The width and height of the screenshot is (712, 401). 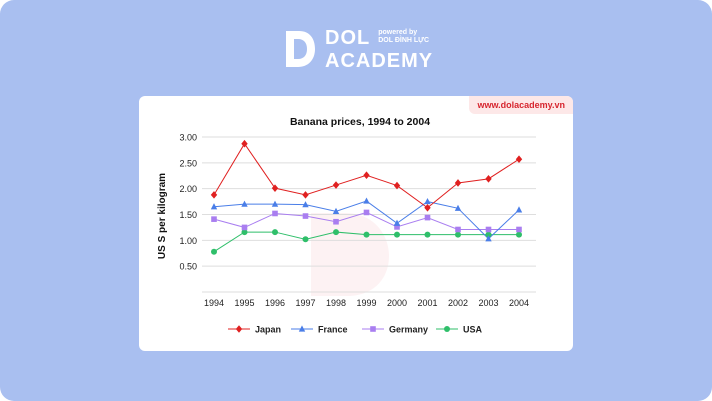 What do you see at coordinates (458, 303) in the screenshot?
I see `x-tick-label: 2002` at bounding box center [458, 303].